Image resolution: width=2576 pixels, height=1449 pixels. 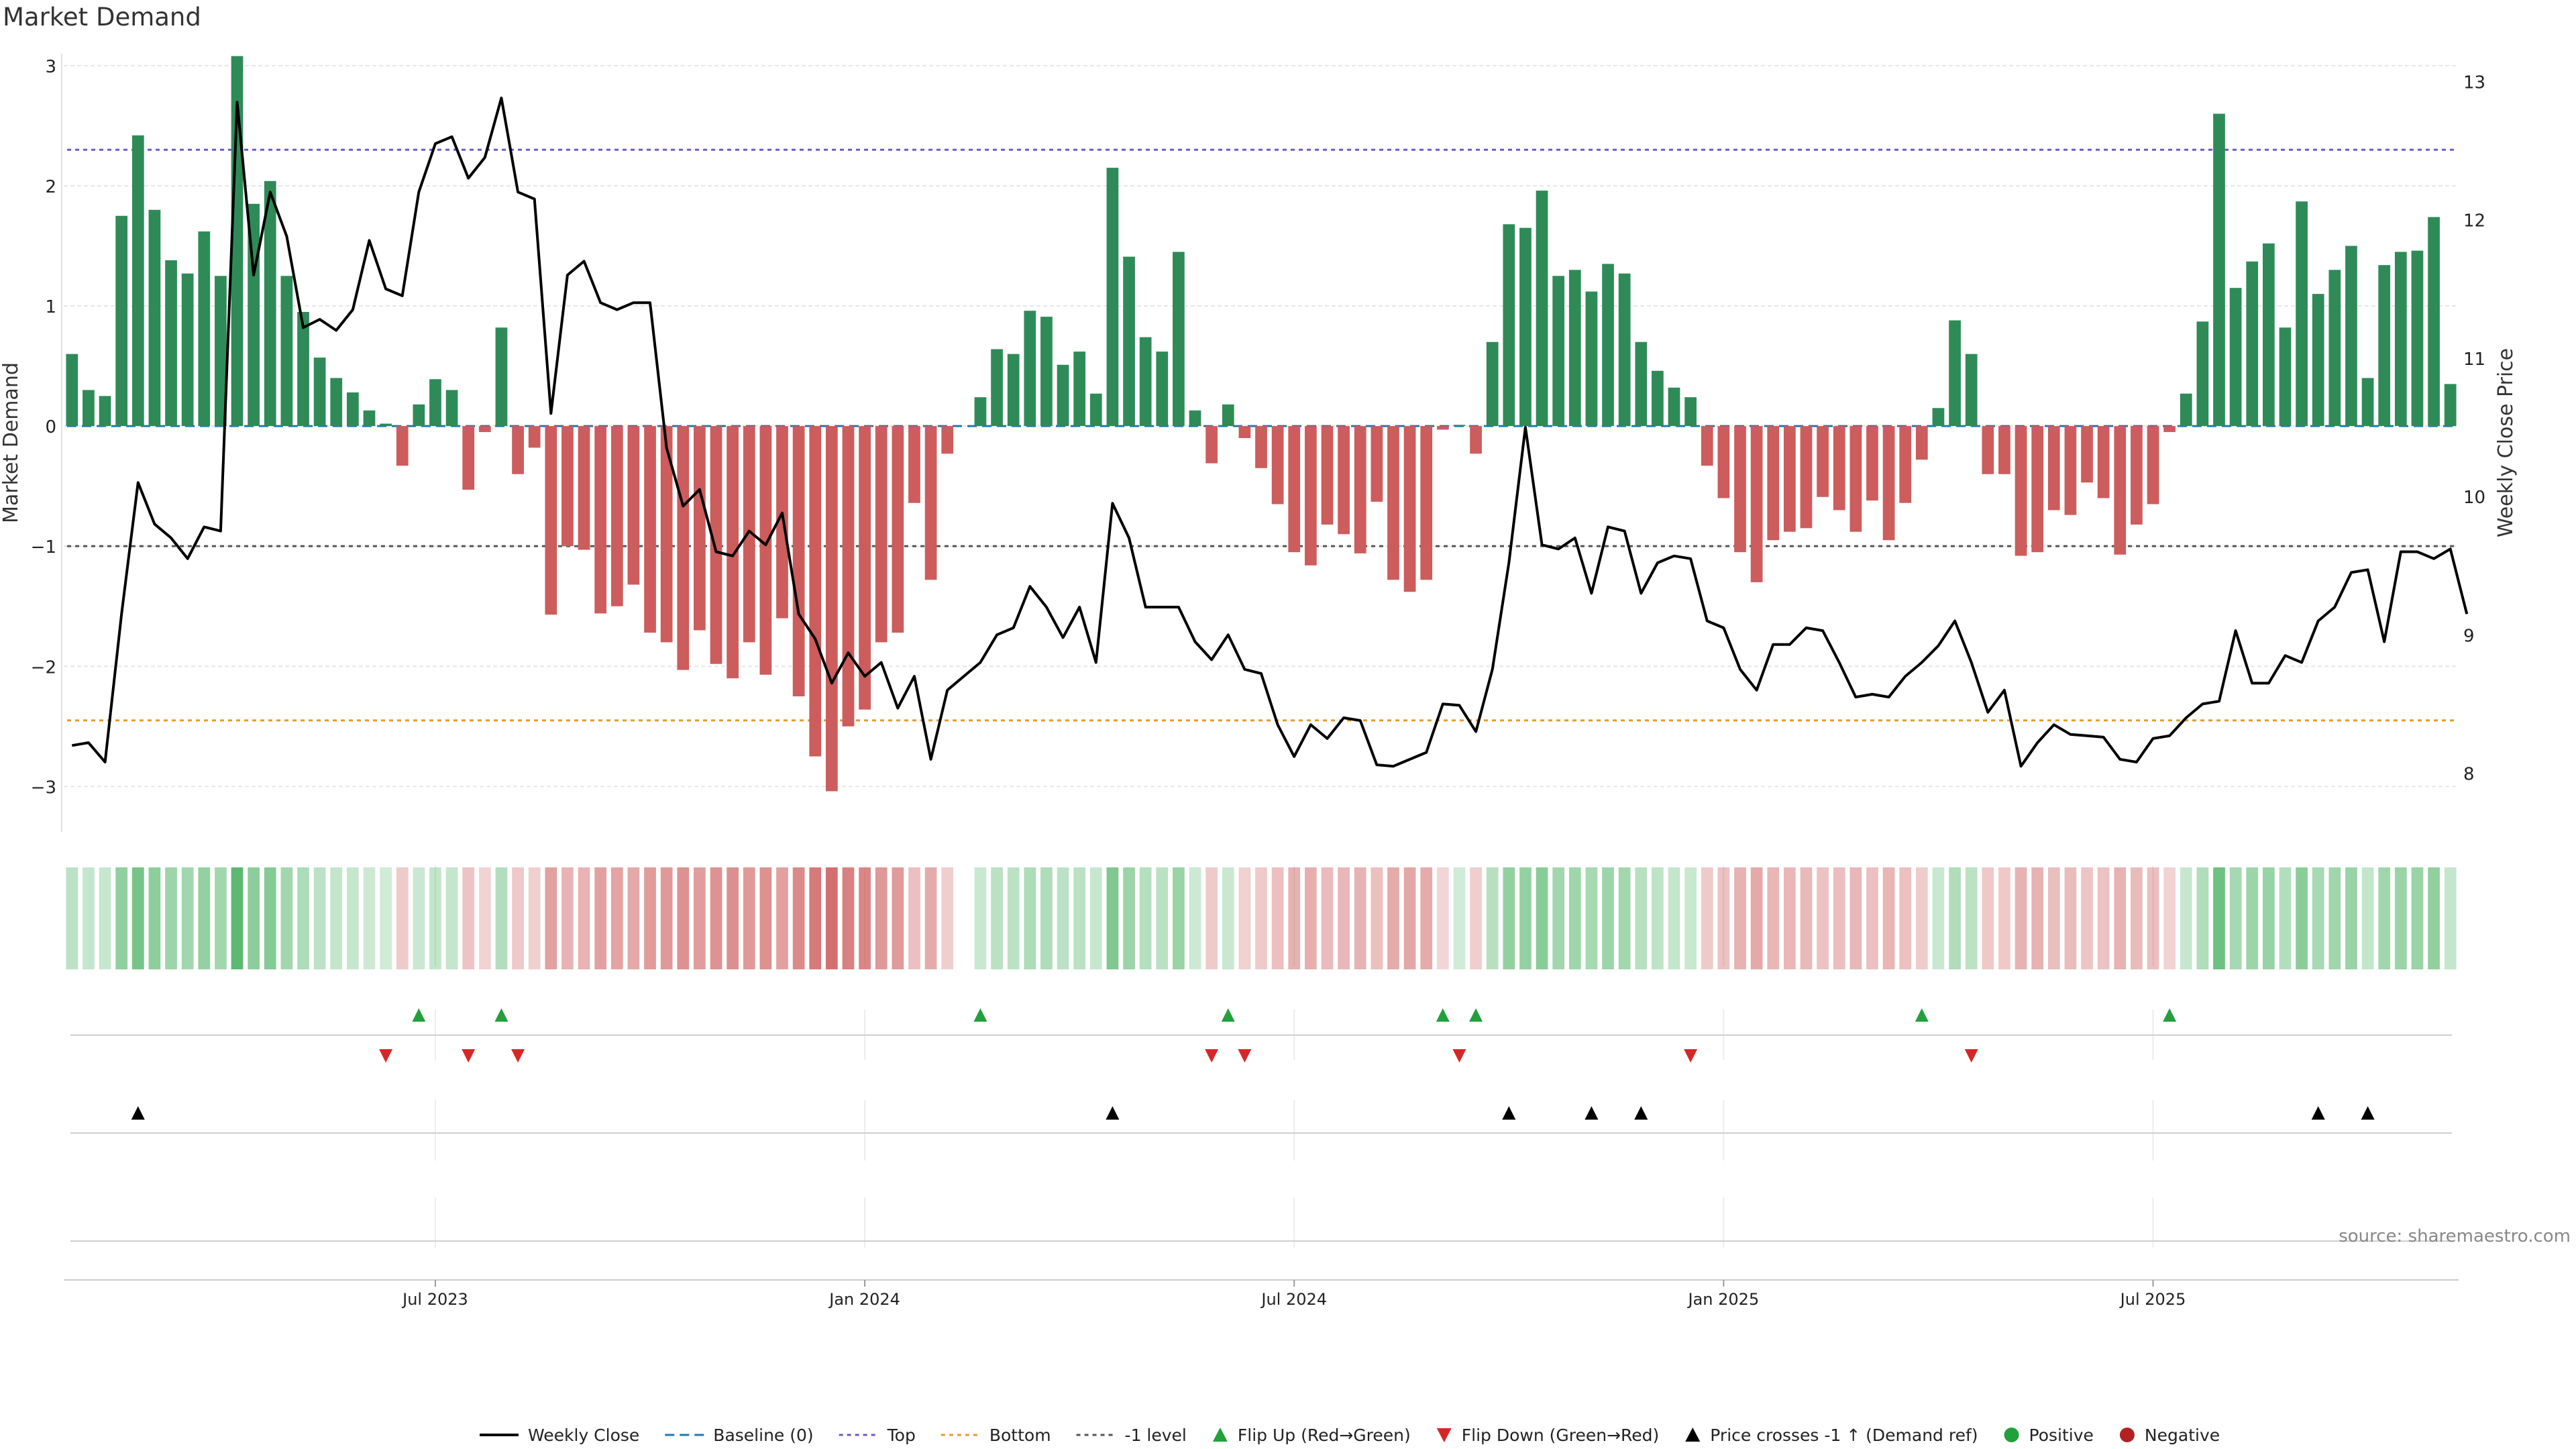 What do you see at coordinates (739, 1435) in the screenshot?
I see `legend-item-baseline: Baseline (0)` at bounding box center [739, 1435].